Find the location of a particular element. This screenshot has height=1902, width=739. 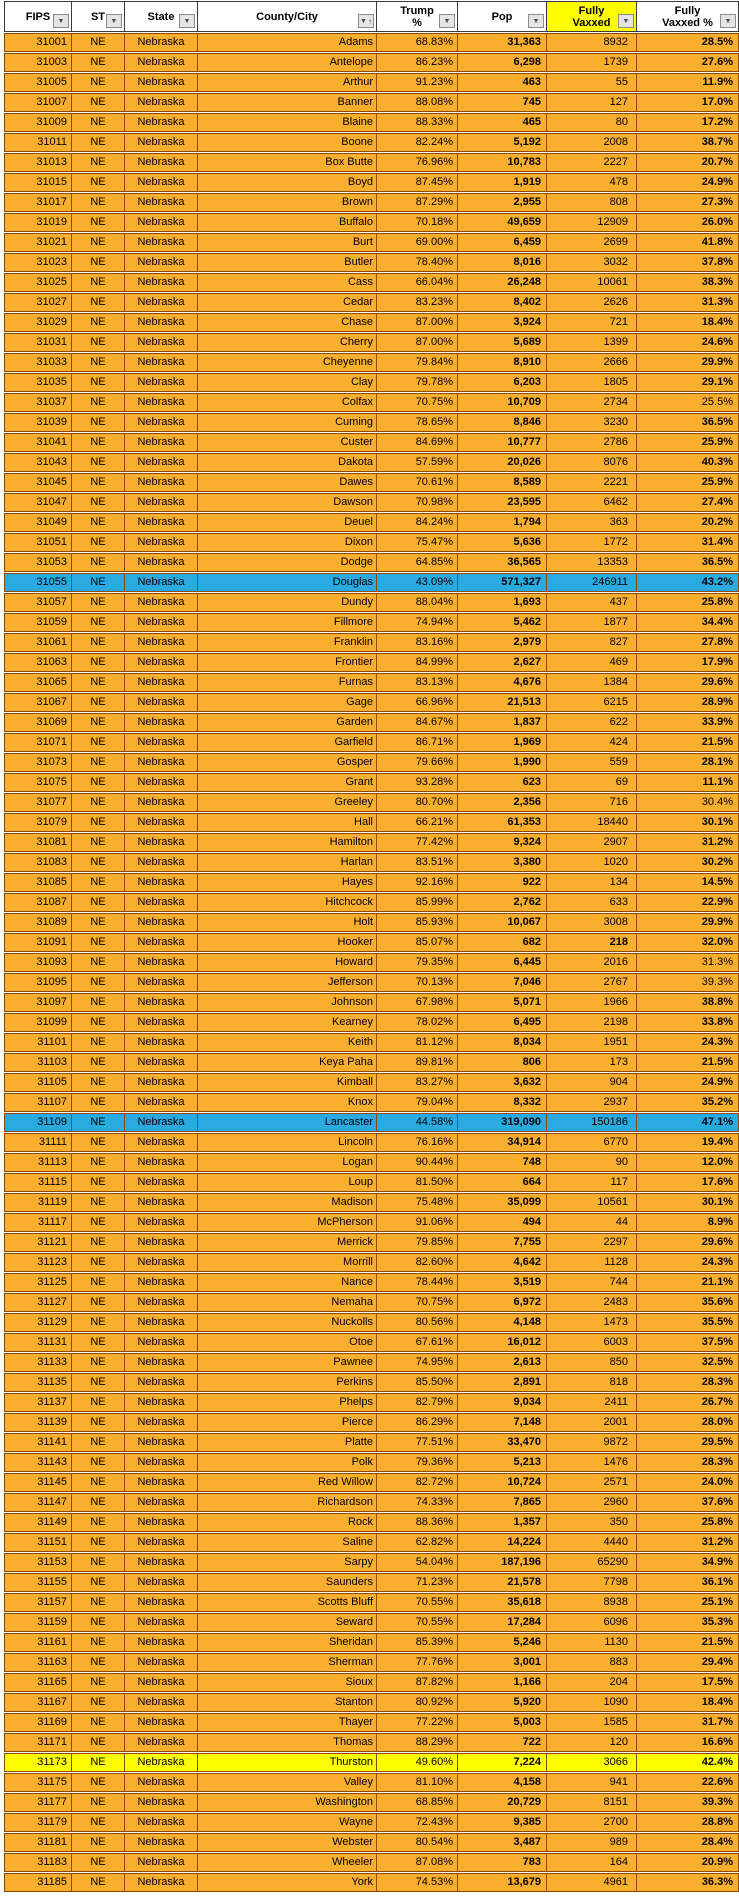

cell-fully-vaxxed-pct: 25.8% is located at coordinates (688, 1522).